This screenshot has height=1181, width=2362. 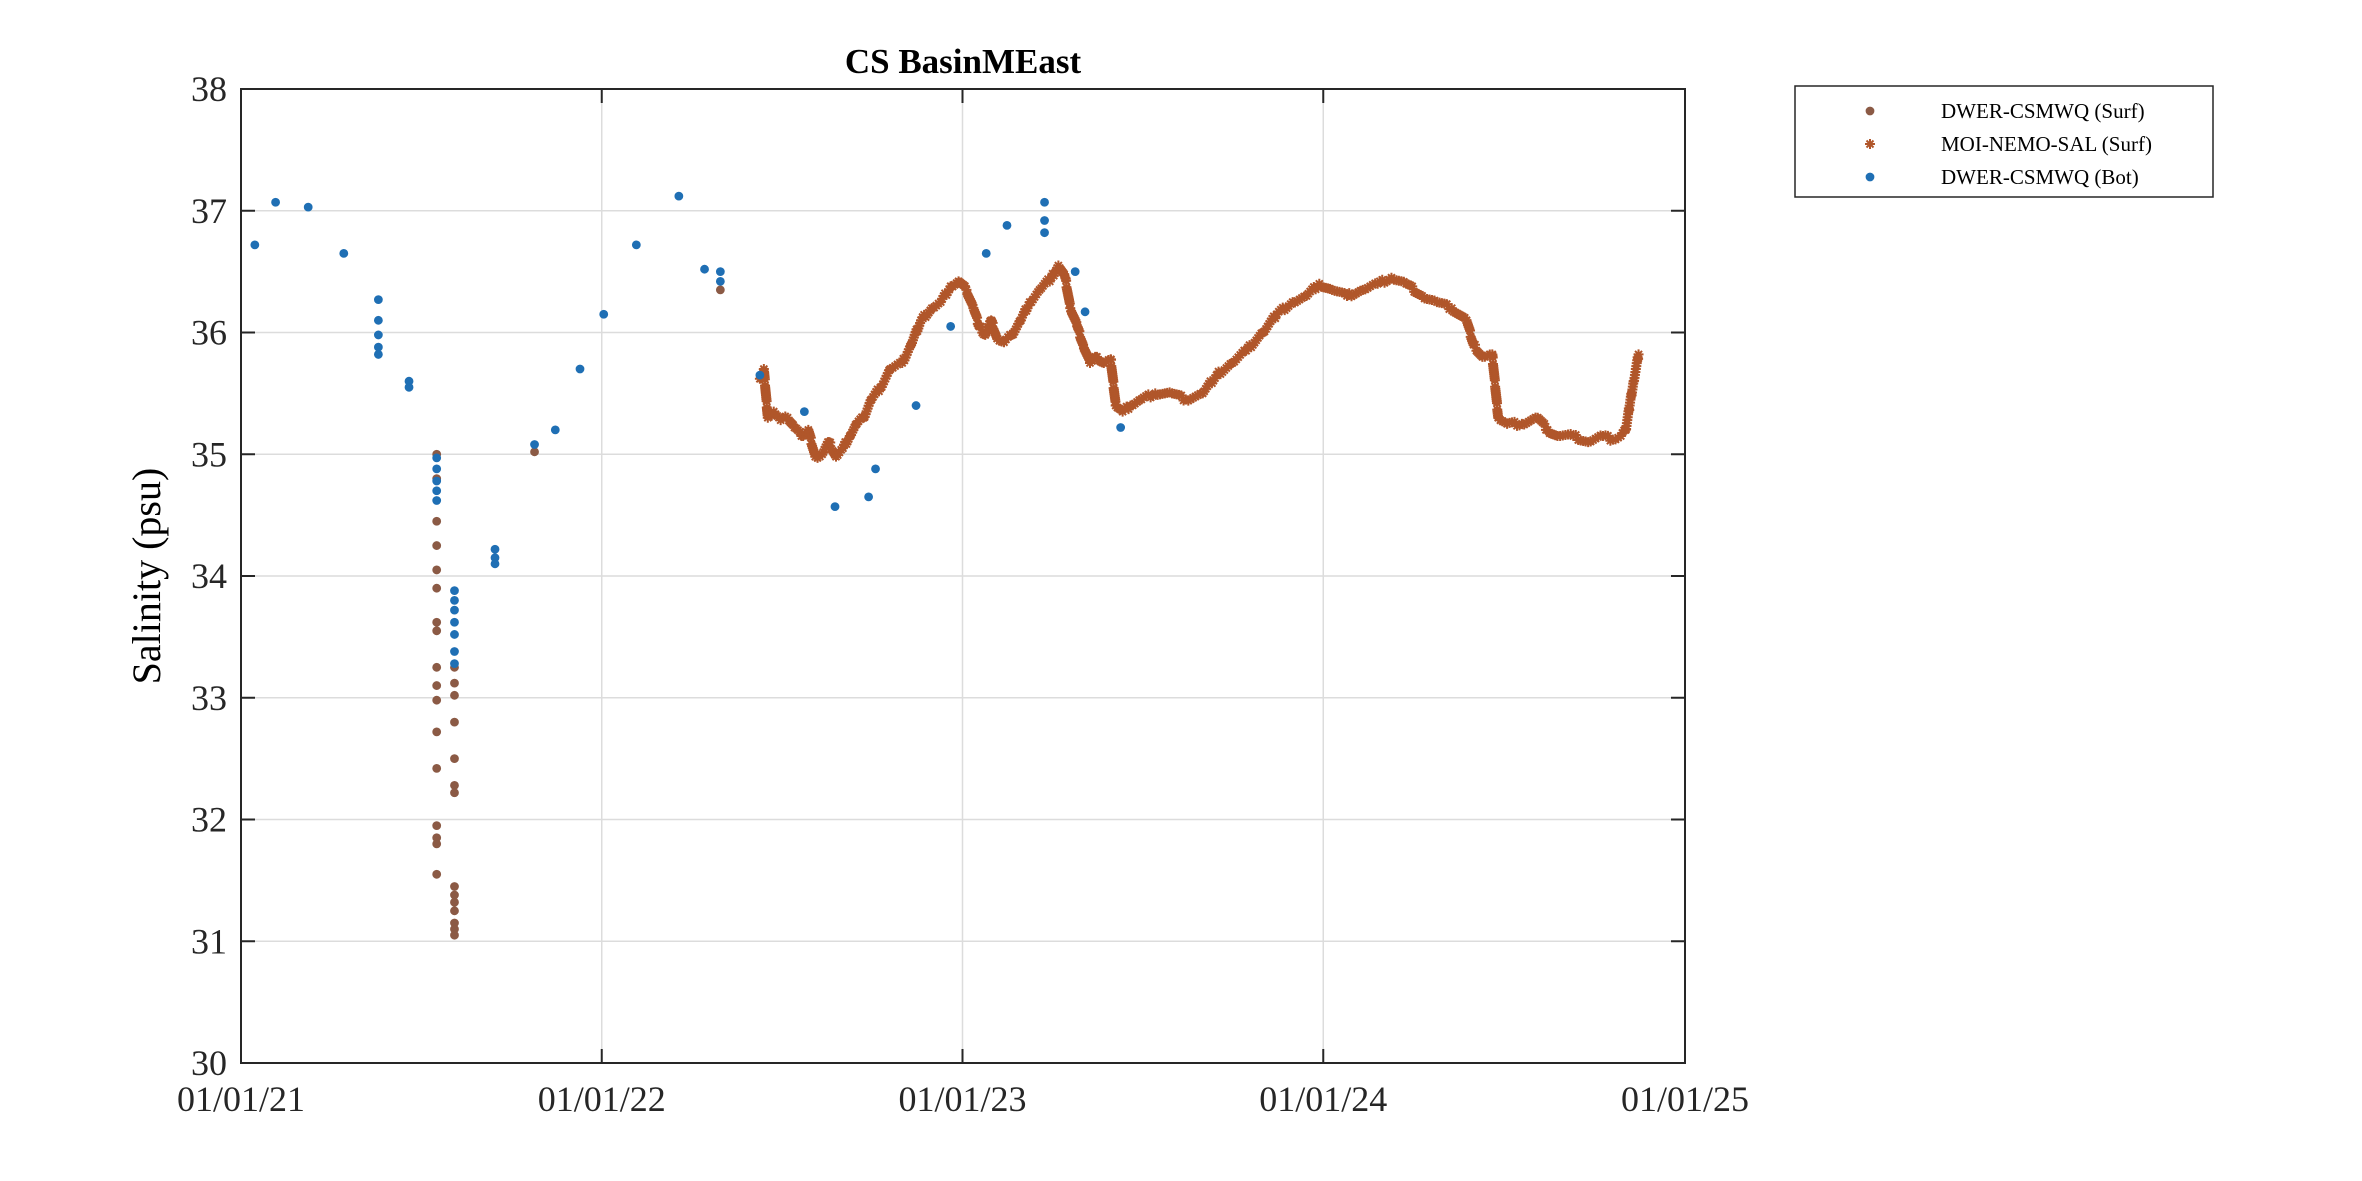 I want to click on y-tick-label: 35, so click(x=209, y=454).